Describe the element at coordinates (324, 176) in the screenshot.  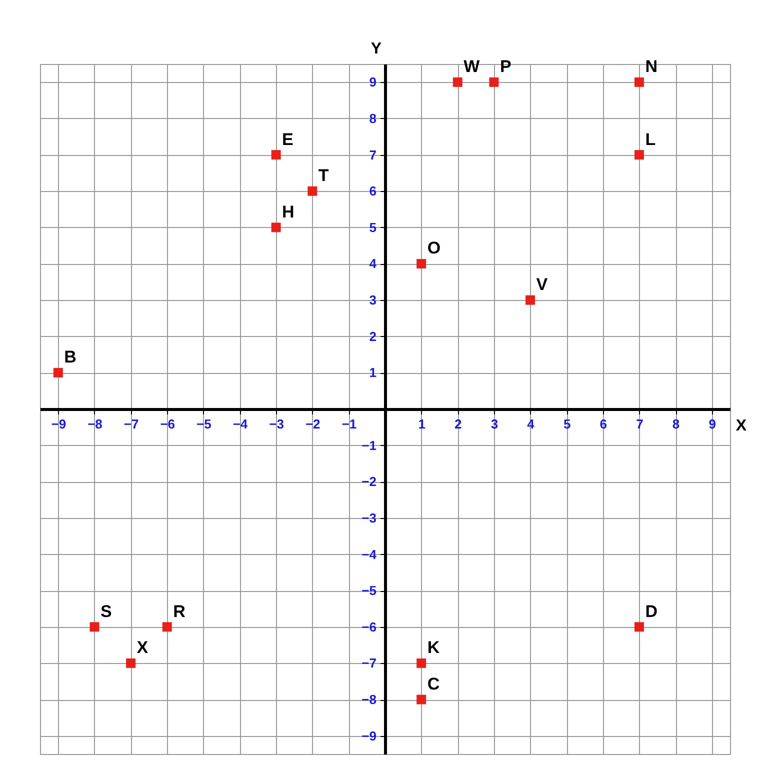
I see `annotation: T` at that location.